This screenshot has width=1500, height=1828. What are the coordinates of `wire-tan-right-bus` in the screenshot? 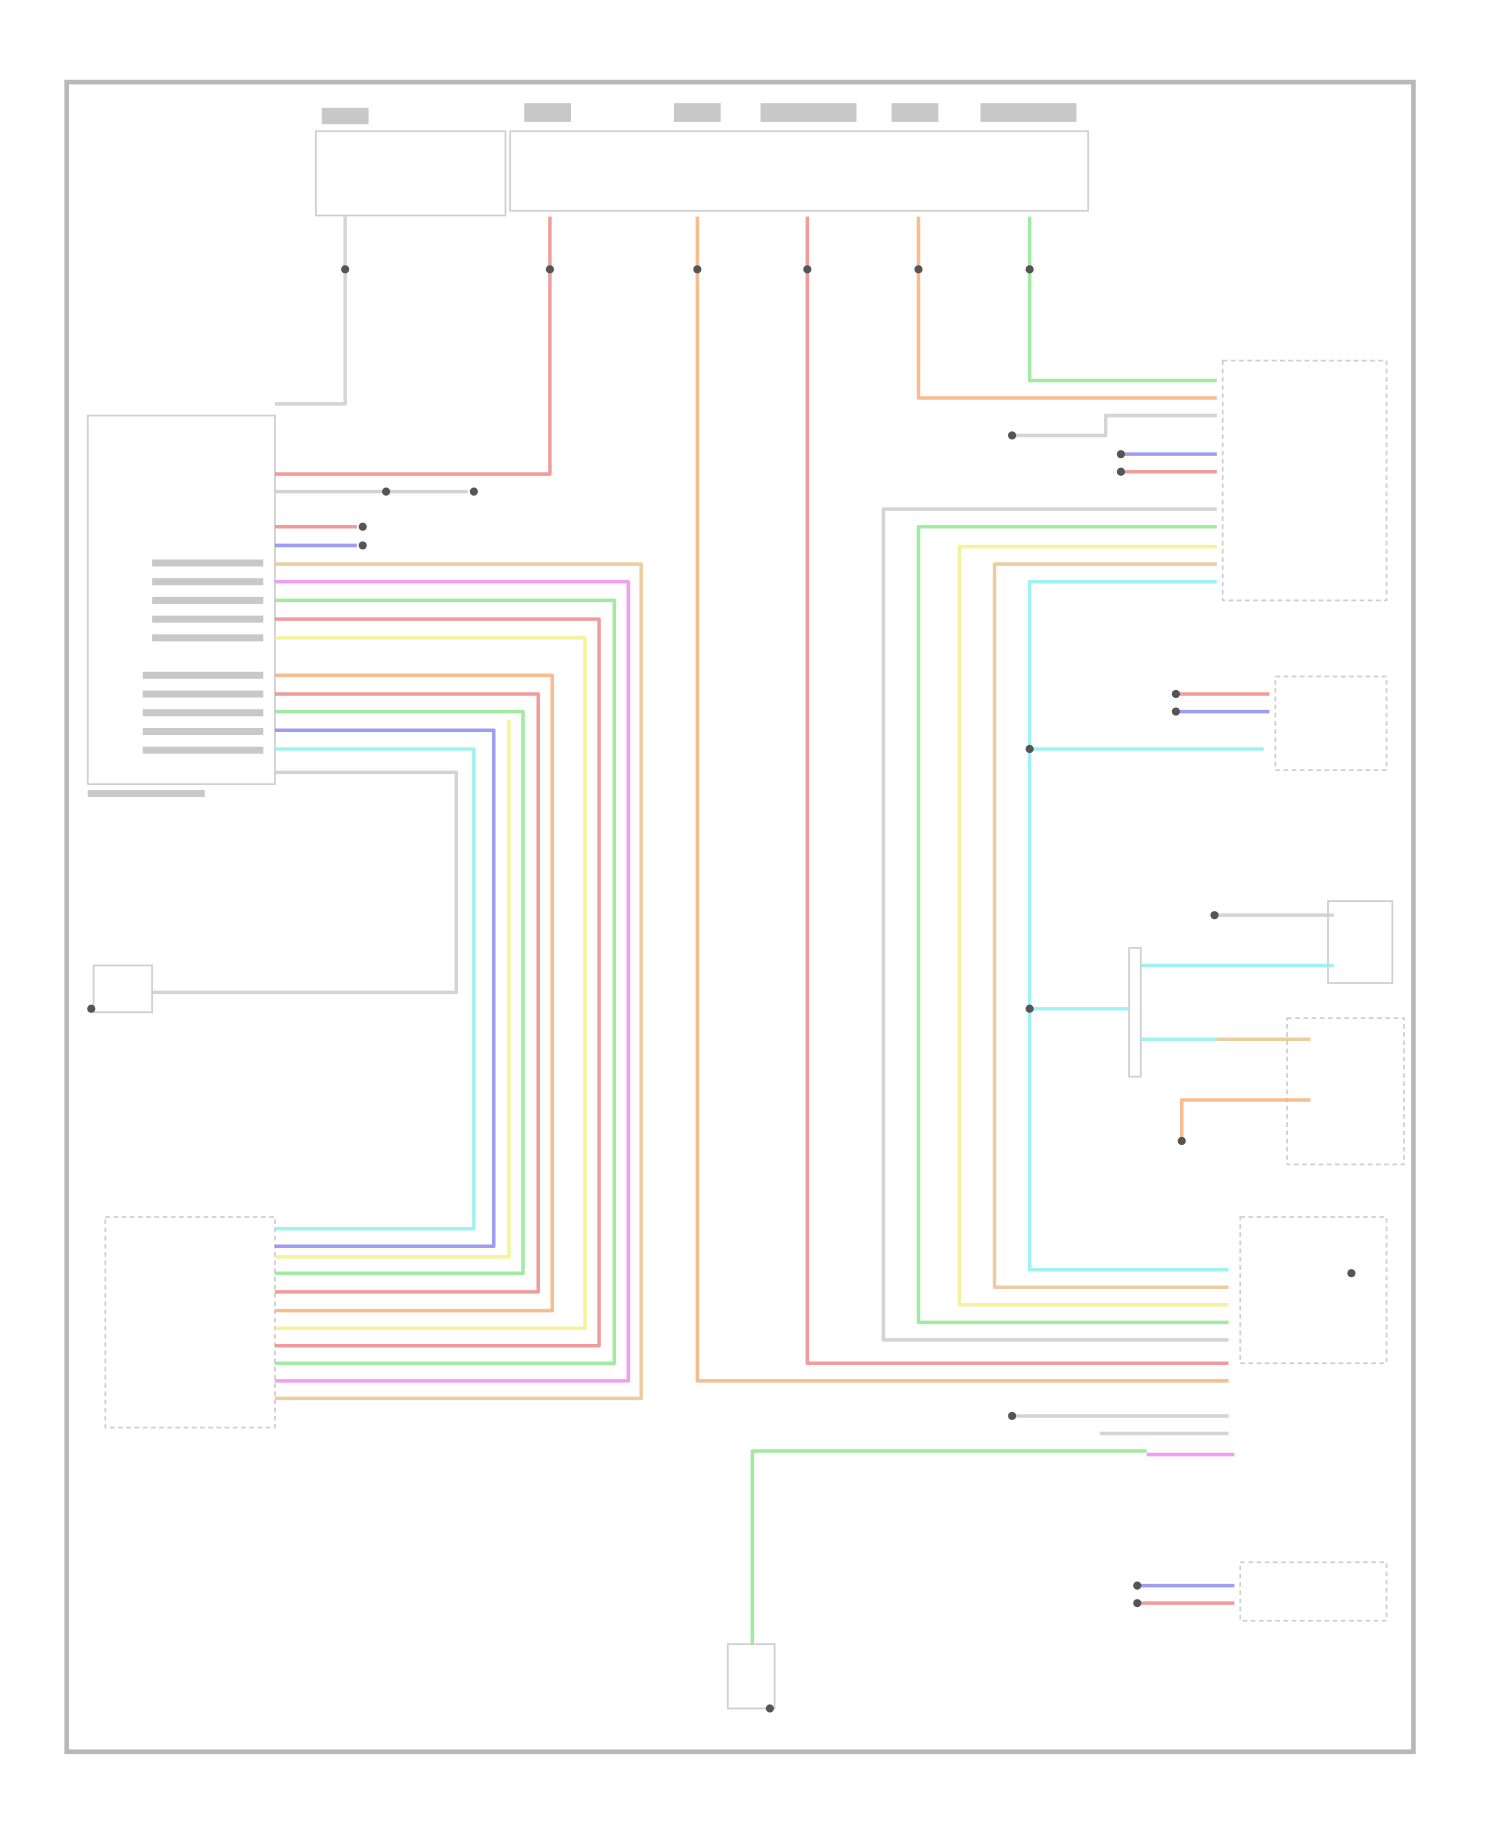 It's located at (1110, 925).